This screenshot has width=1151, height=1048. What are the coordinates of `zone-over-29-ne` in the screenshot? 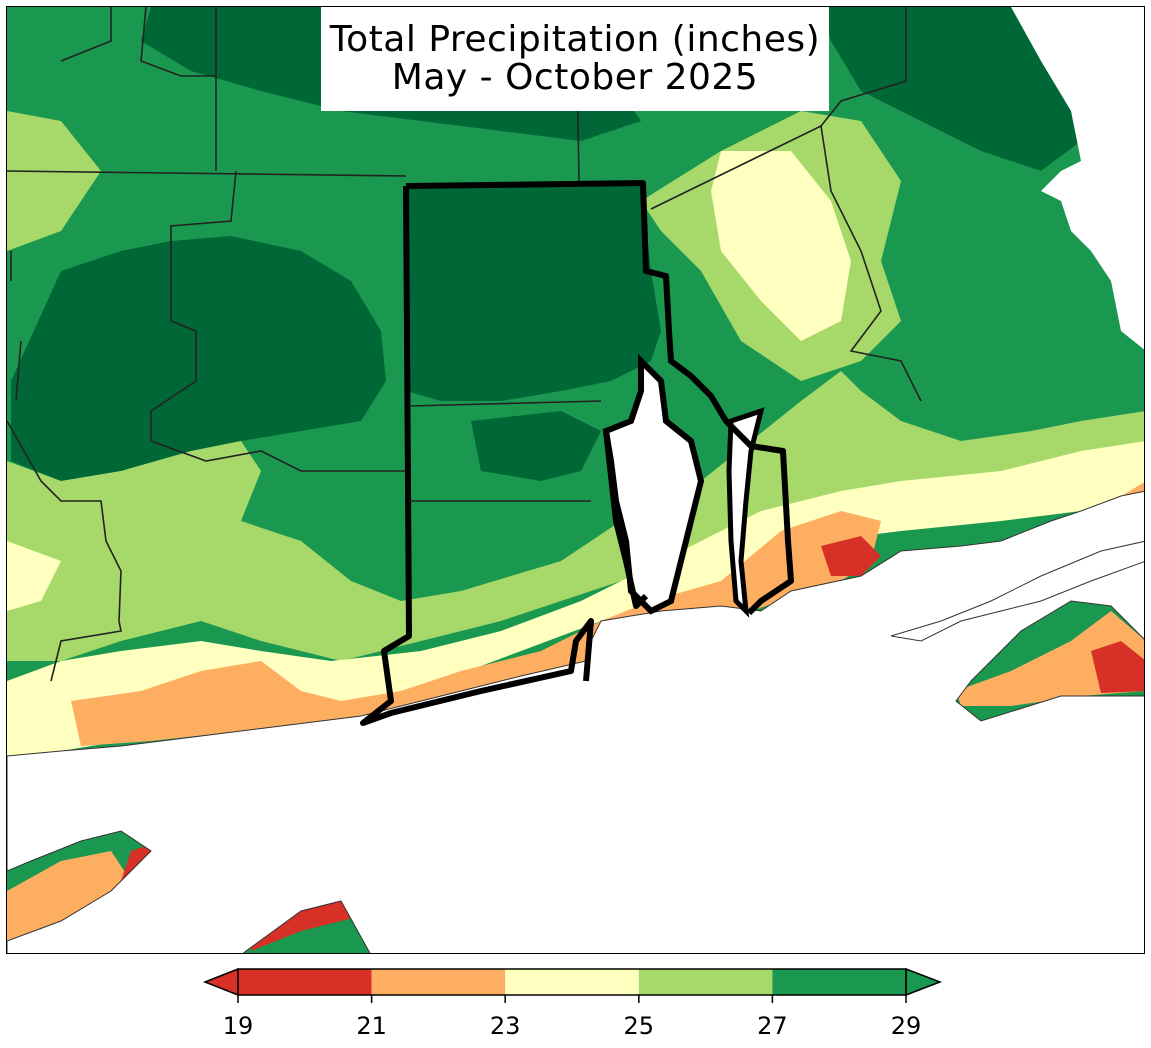 It's located at (951, 89).